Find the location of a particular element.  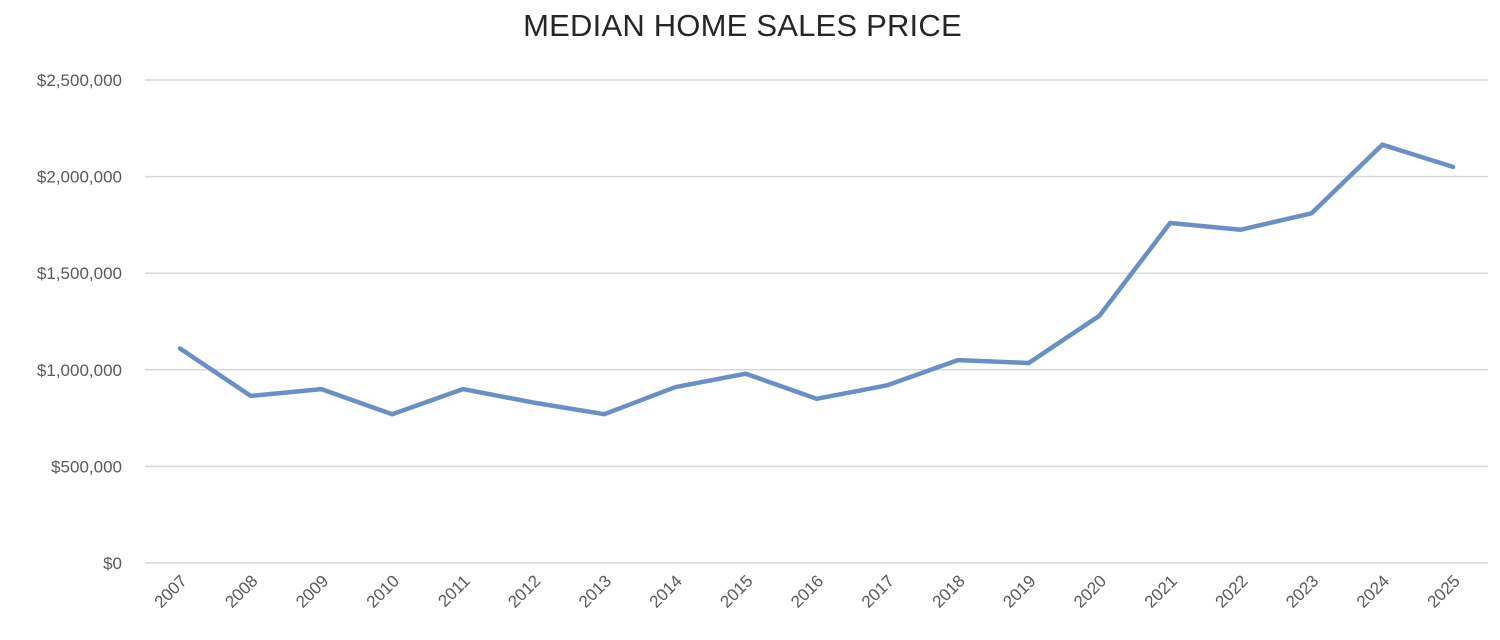

y-tick-label: $2,000,000 is located at coordinates (79, 177).